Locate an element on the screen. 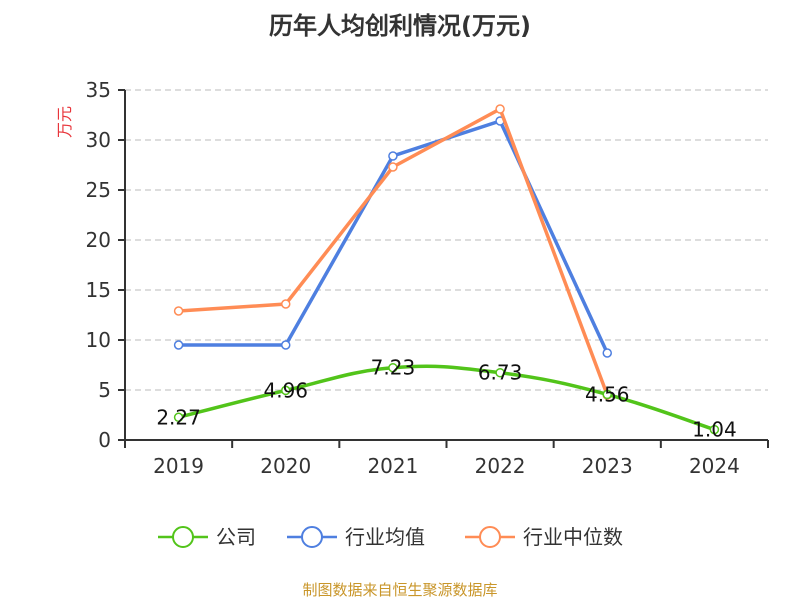 The height and width of the screenshot is (600, 800). data-label: 1.04 is located at coordinates (714, 430).